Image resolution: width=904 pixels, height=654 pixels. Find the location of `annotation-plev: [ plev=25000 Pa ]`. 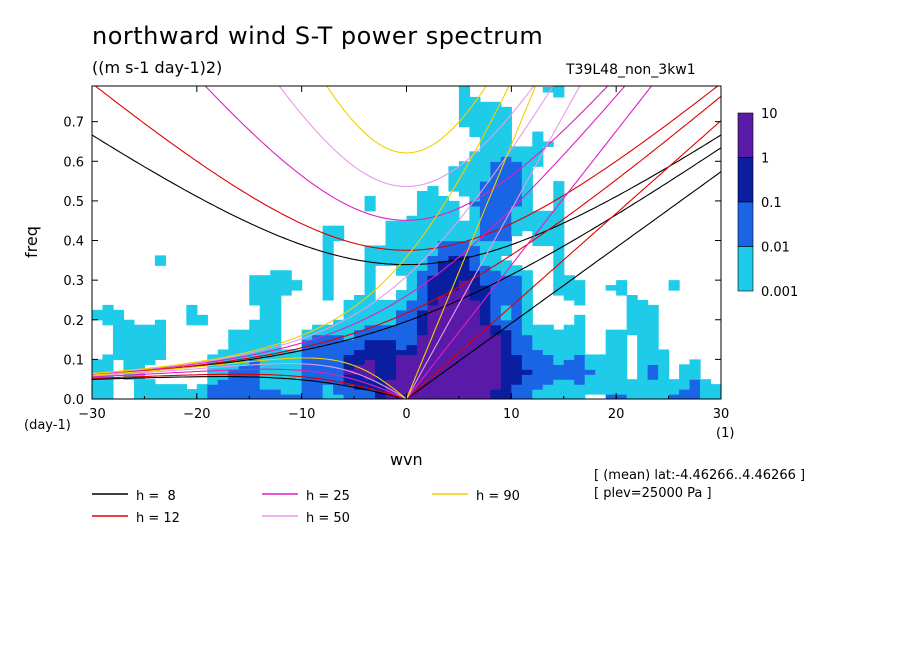

annotation-plev: [ plev=25000 Pa ] is located at coordinates (653, 493).